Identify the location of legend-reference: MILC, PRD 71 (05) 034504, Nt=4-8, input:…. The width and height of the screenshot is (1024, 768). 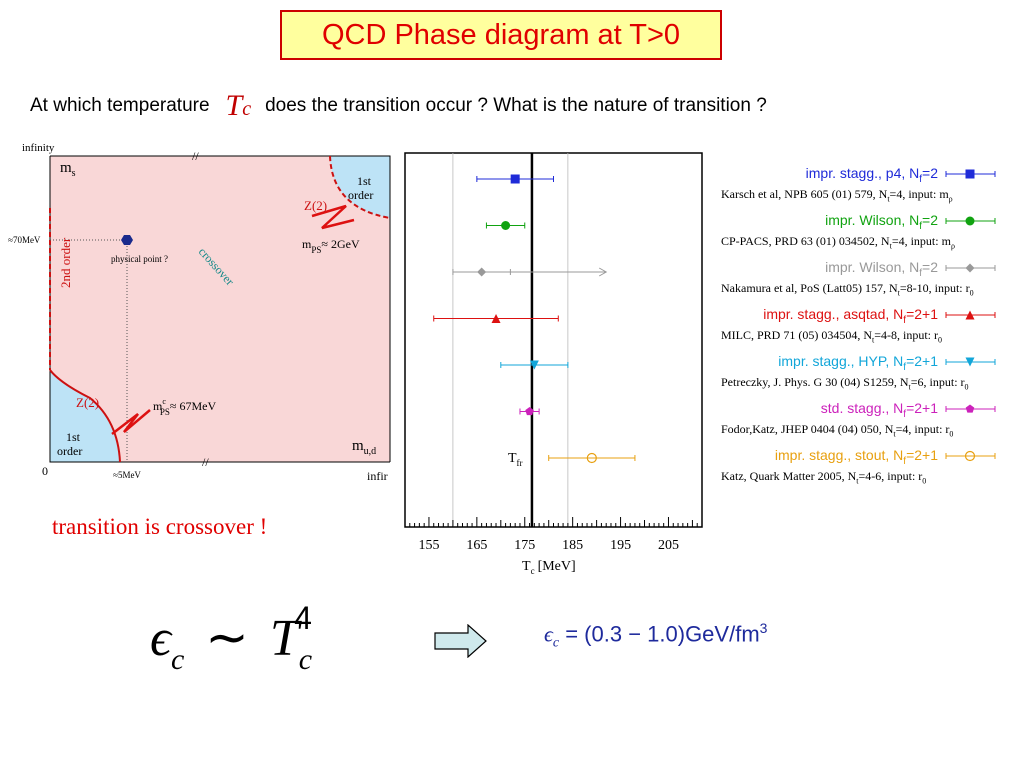
(832, 336).